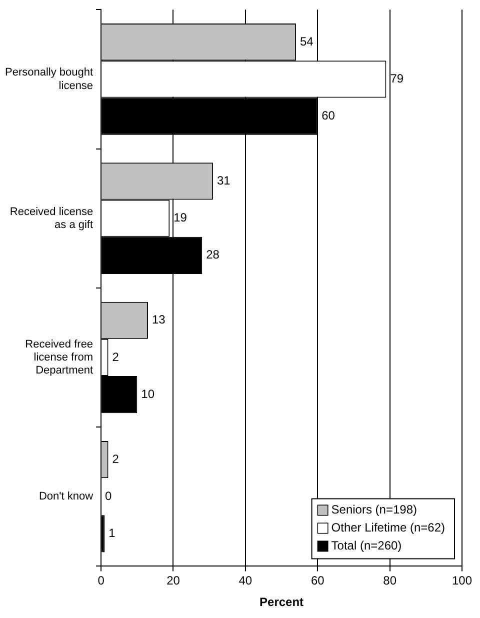 This screenshot has width=480, height=618. Describe the element at coordinates (49, 79) in the screenshot. I see `y-tick-label: Personally bought license` at that location.